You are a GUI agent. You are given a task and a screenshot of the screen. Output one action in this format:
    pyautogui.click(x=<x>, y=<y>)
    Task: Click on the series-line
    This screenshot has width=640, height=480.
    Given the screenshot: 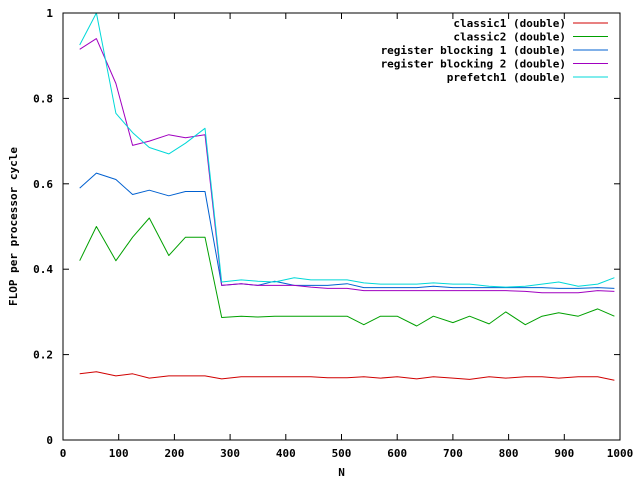 What is the action you would take?
    pyautogui.click(x=347, y=376)
    